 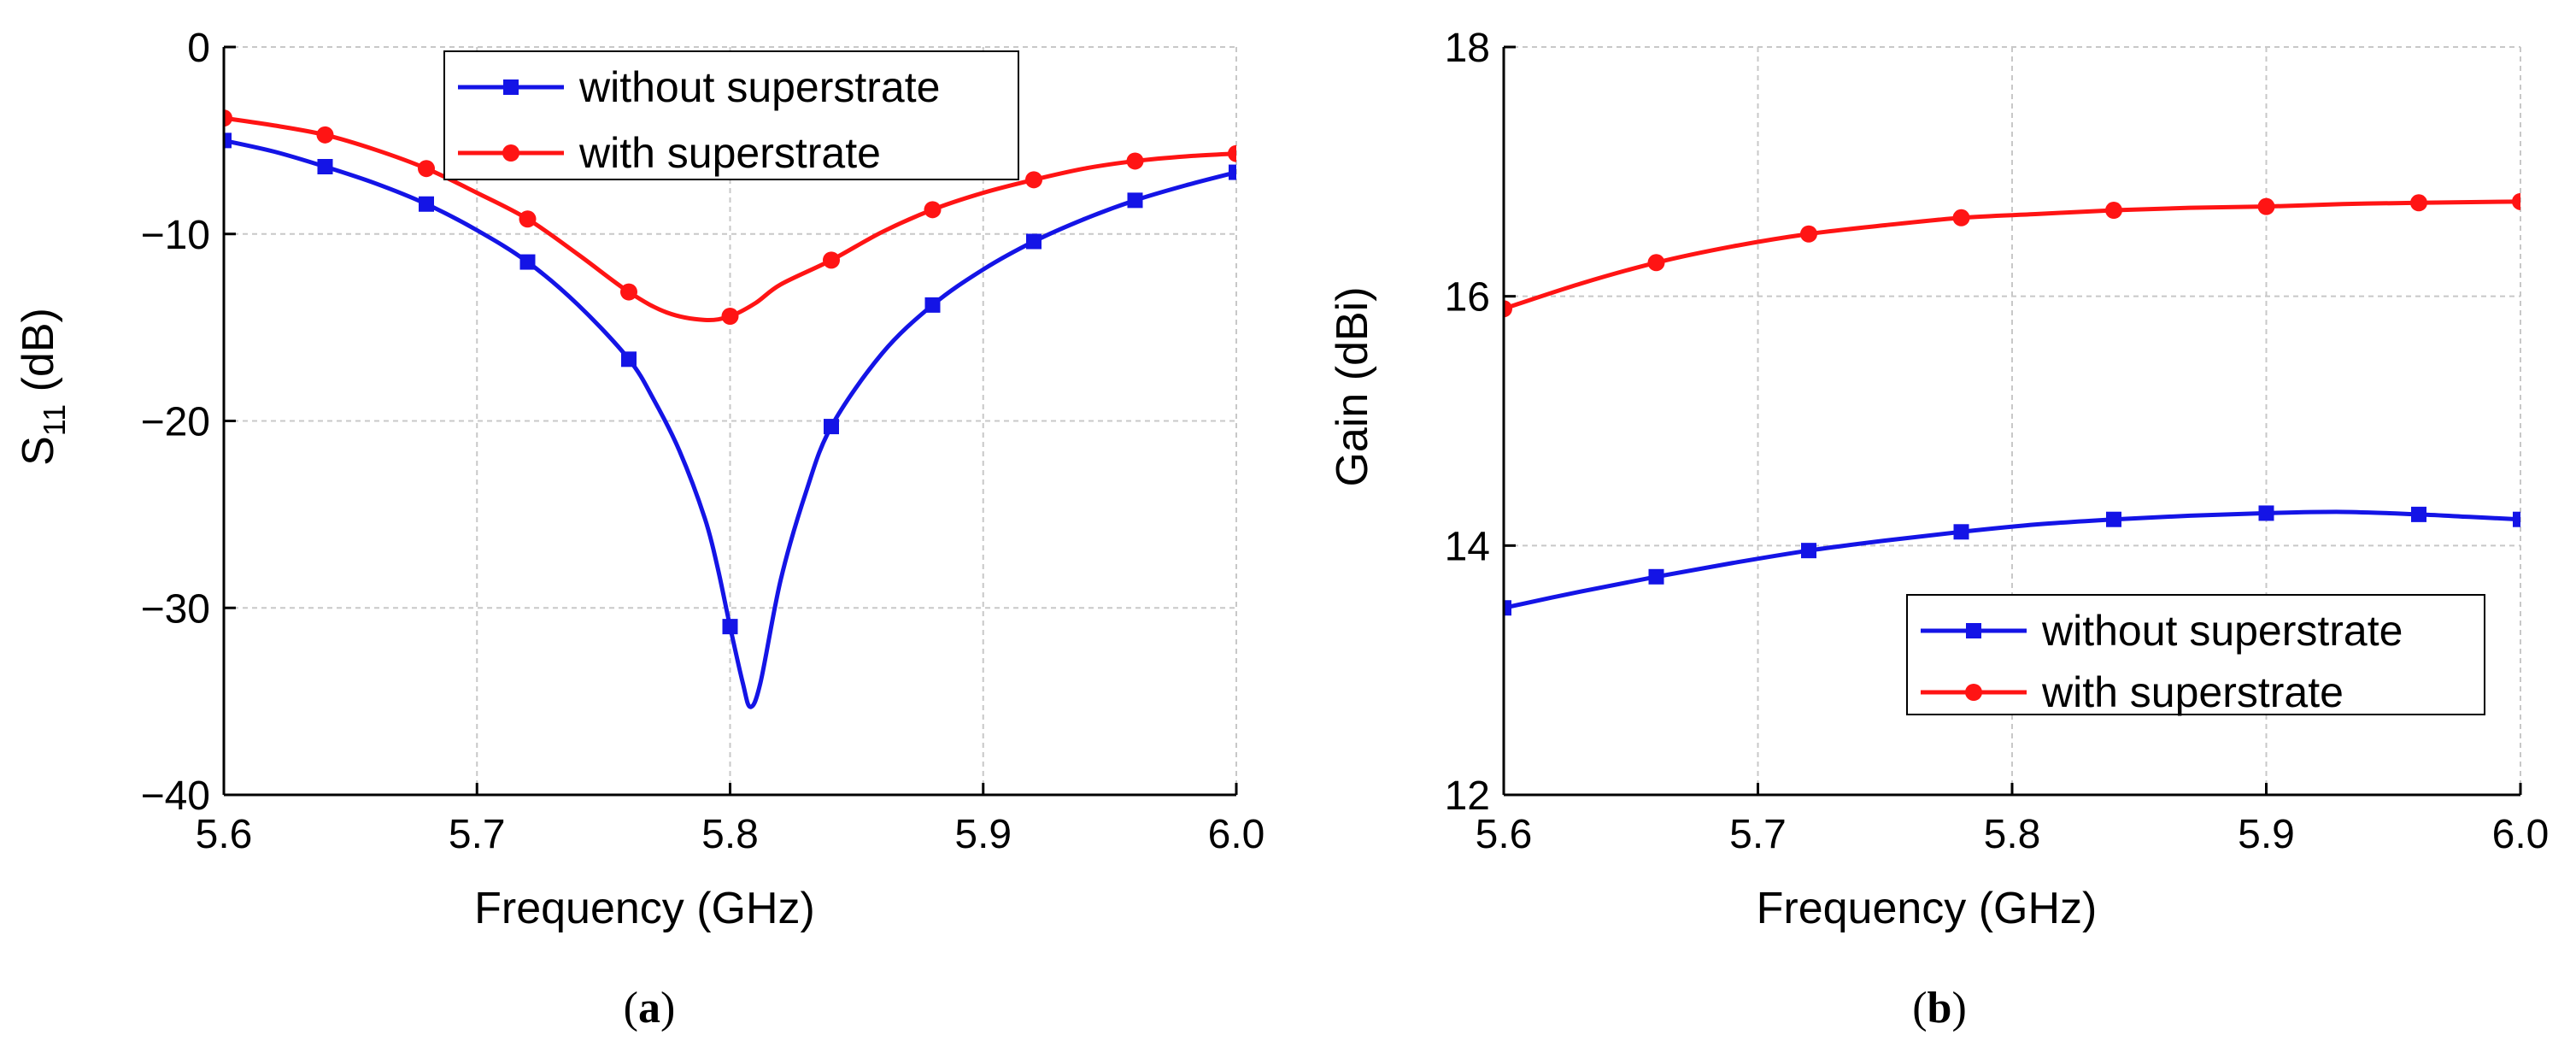 I want to click on y-axis-label: Gain (dBi), so click(x=1352, y=386).